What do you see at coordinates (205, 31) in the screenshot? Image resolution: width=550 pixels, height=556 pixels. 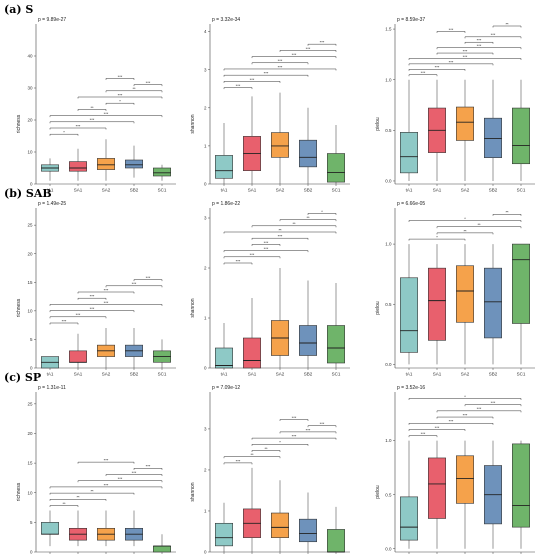 I see `y-tick-label: 4` at bounding box center [205, 31].